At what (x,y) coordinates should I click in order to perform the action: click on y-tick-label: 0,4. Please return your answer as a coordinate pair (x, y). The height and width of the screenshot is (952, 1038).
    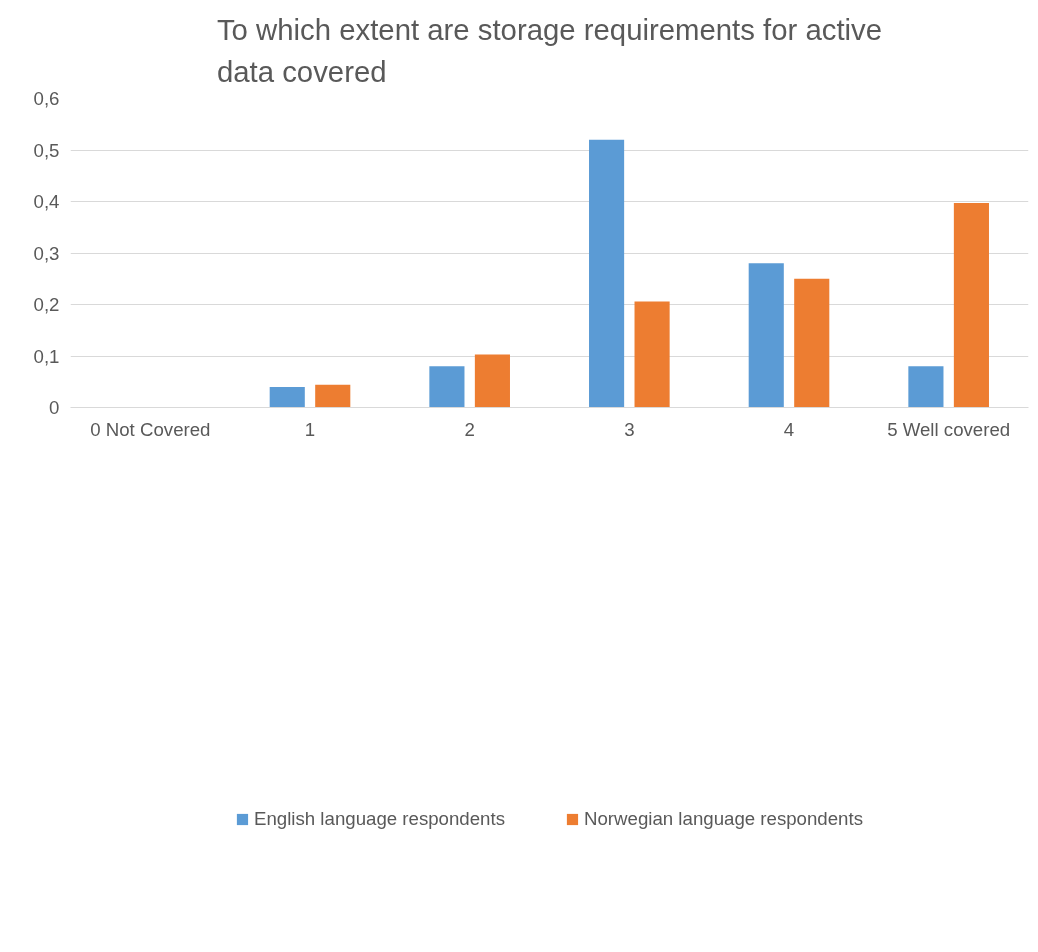
    Looking at the image, I should click on (46, 201).